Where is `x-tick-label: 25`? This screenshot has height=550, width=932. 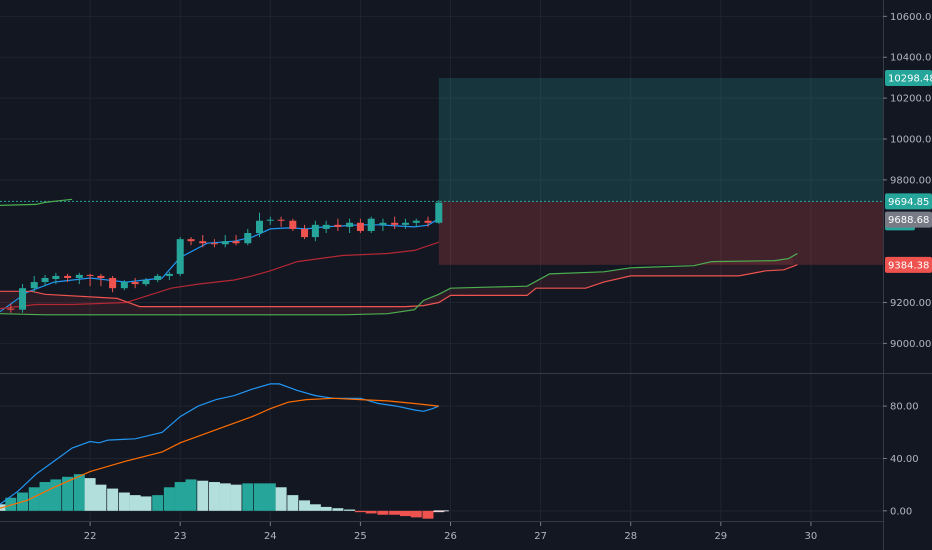
x-tick-label: 25 is located at coordinates (360, 536).